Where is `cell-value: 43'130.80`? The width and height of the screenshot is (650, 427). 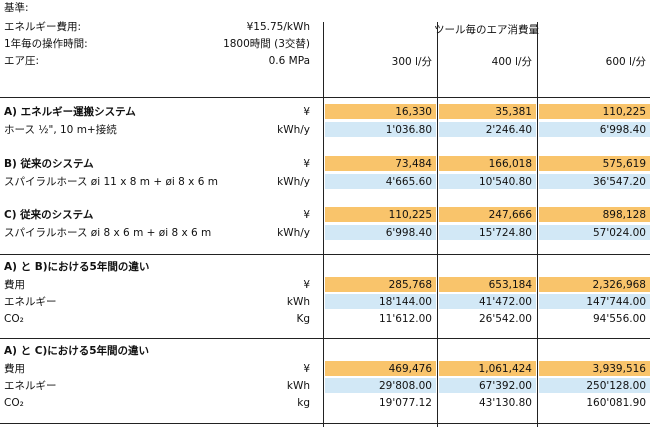
cell-value: 43'130.80 is located at coordinates (505, 403).